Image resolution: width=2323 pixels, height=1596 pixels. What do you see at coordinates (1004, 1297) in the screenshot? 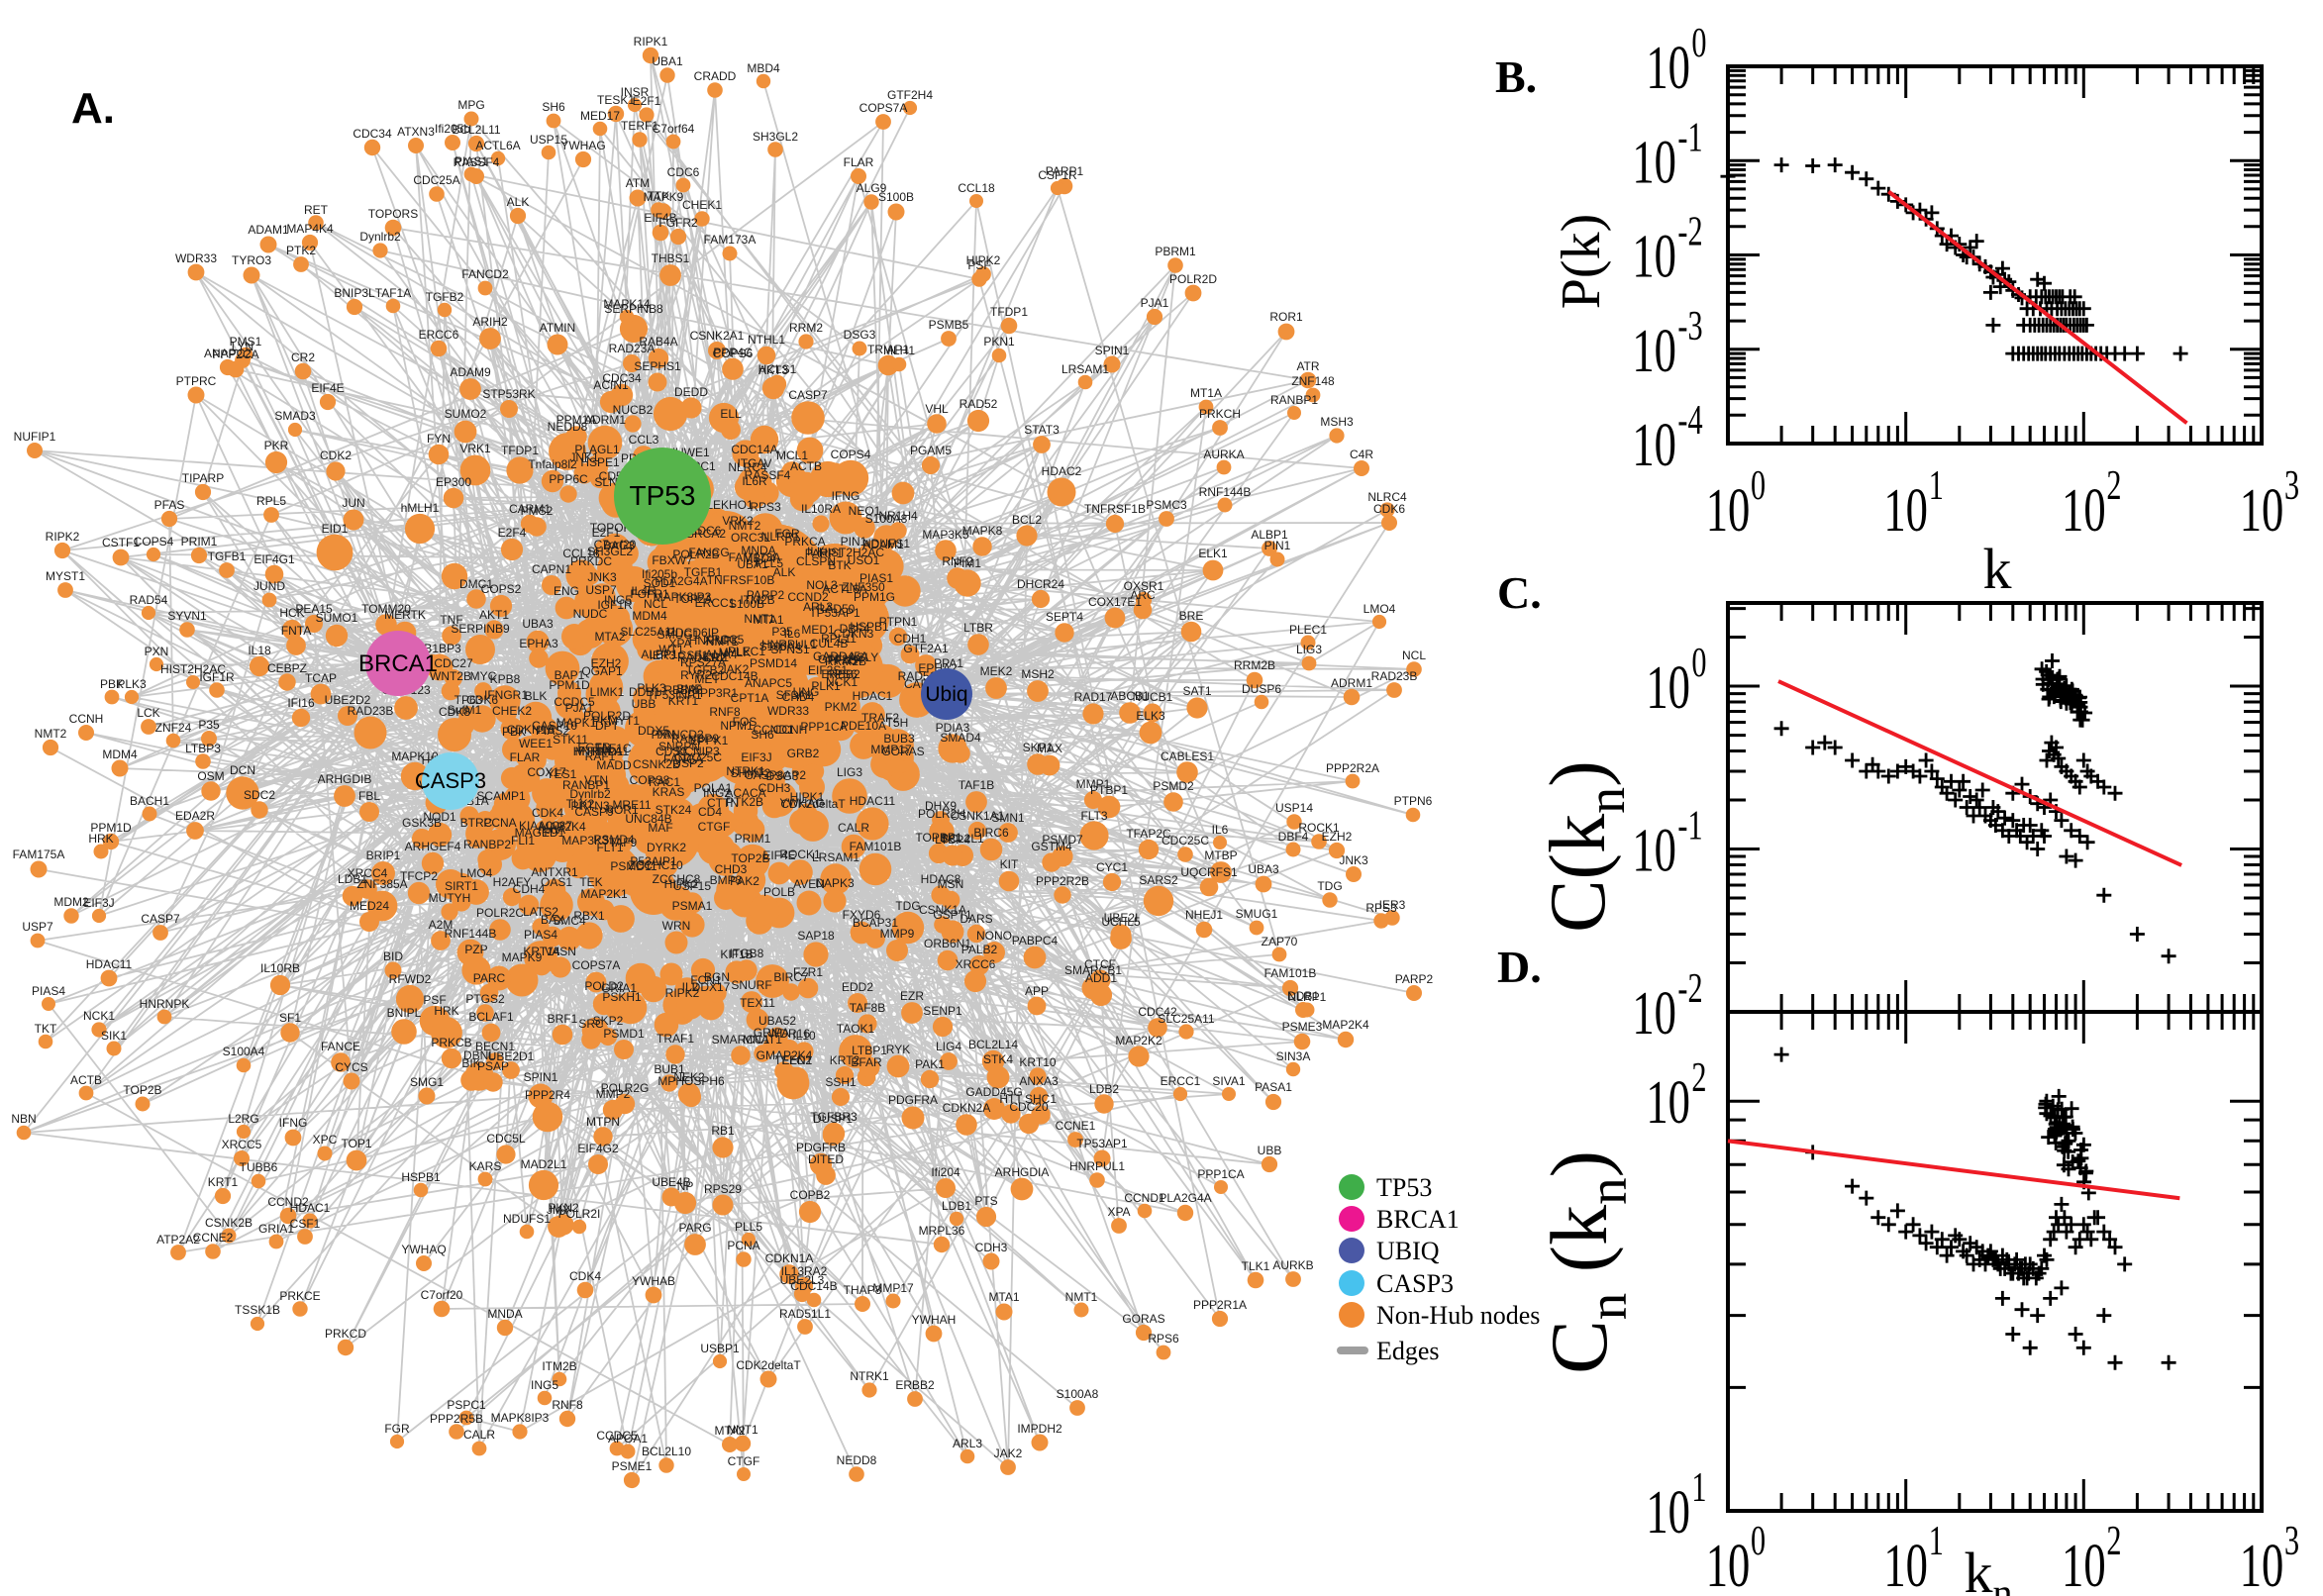
I see `svg-text: MTA1` at bounding box center [1004, 1297].